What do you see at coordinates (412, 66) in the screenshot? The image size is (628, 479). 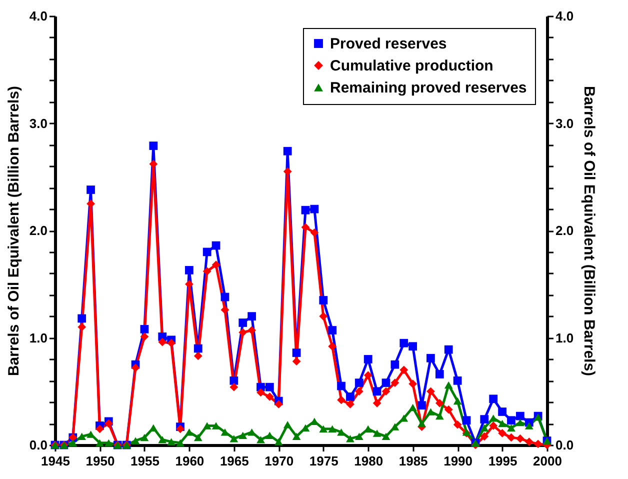 I see `legend-label: Cumulative production` at bounding box center [412, 66].